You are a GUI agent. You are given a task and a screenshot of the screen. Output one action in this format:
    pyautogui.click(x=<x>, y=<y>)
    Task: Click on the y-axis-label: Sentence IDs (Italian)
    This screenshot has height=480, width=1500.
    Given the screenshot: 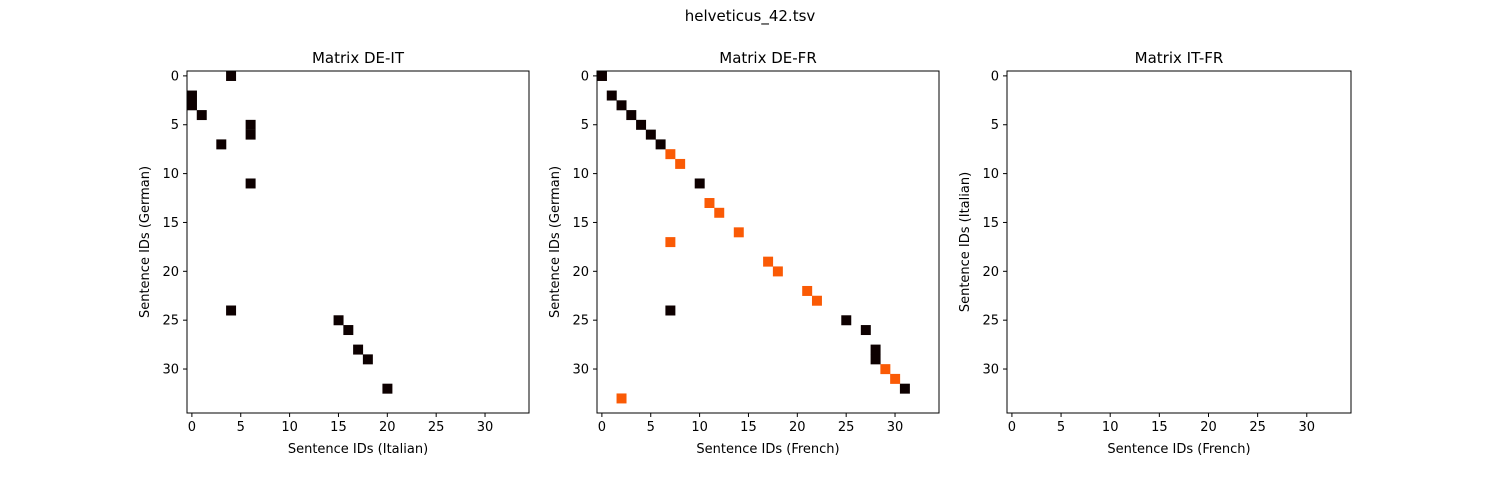 What is the action you would take?
    pyautogui.click(x=965, y=242)
    